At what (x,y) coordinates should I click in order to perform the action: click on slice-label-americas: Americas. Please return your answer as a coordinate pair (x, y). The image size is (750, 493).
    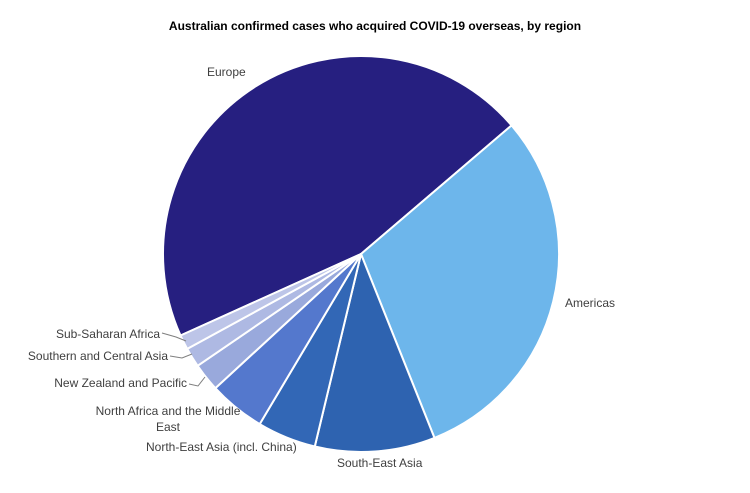
    Looking at the image, I should click on (590, 303).